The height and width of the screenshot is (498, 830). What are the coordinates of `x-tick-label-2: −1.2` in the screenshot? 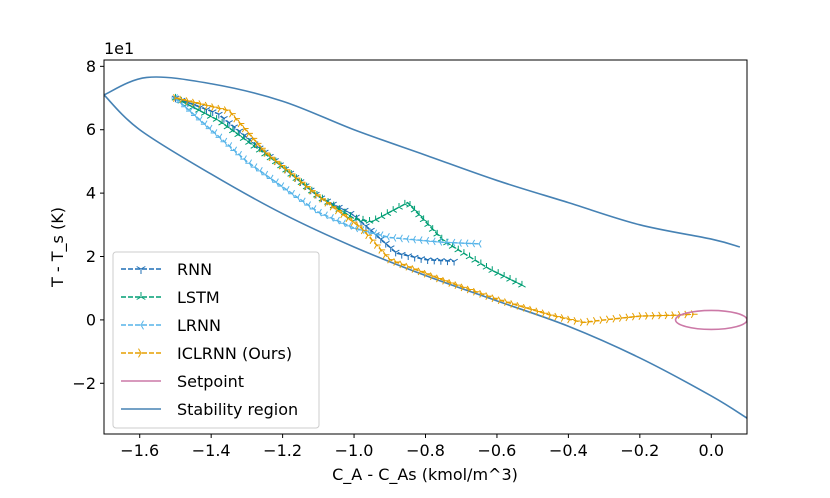 It's located at (282, 450).